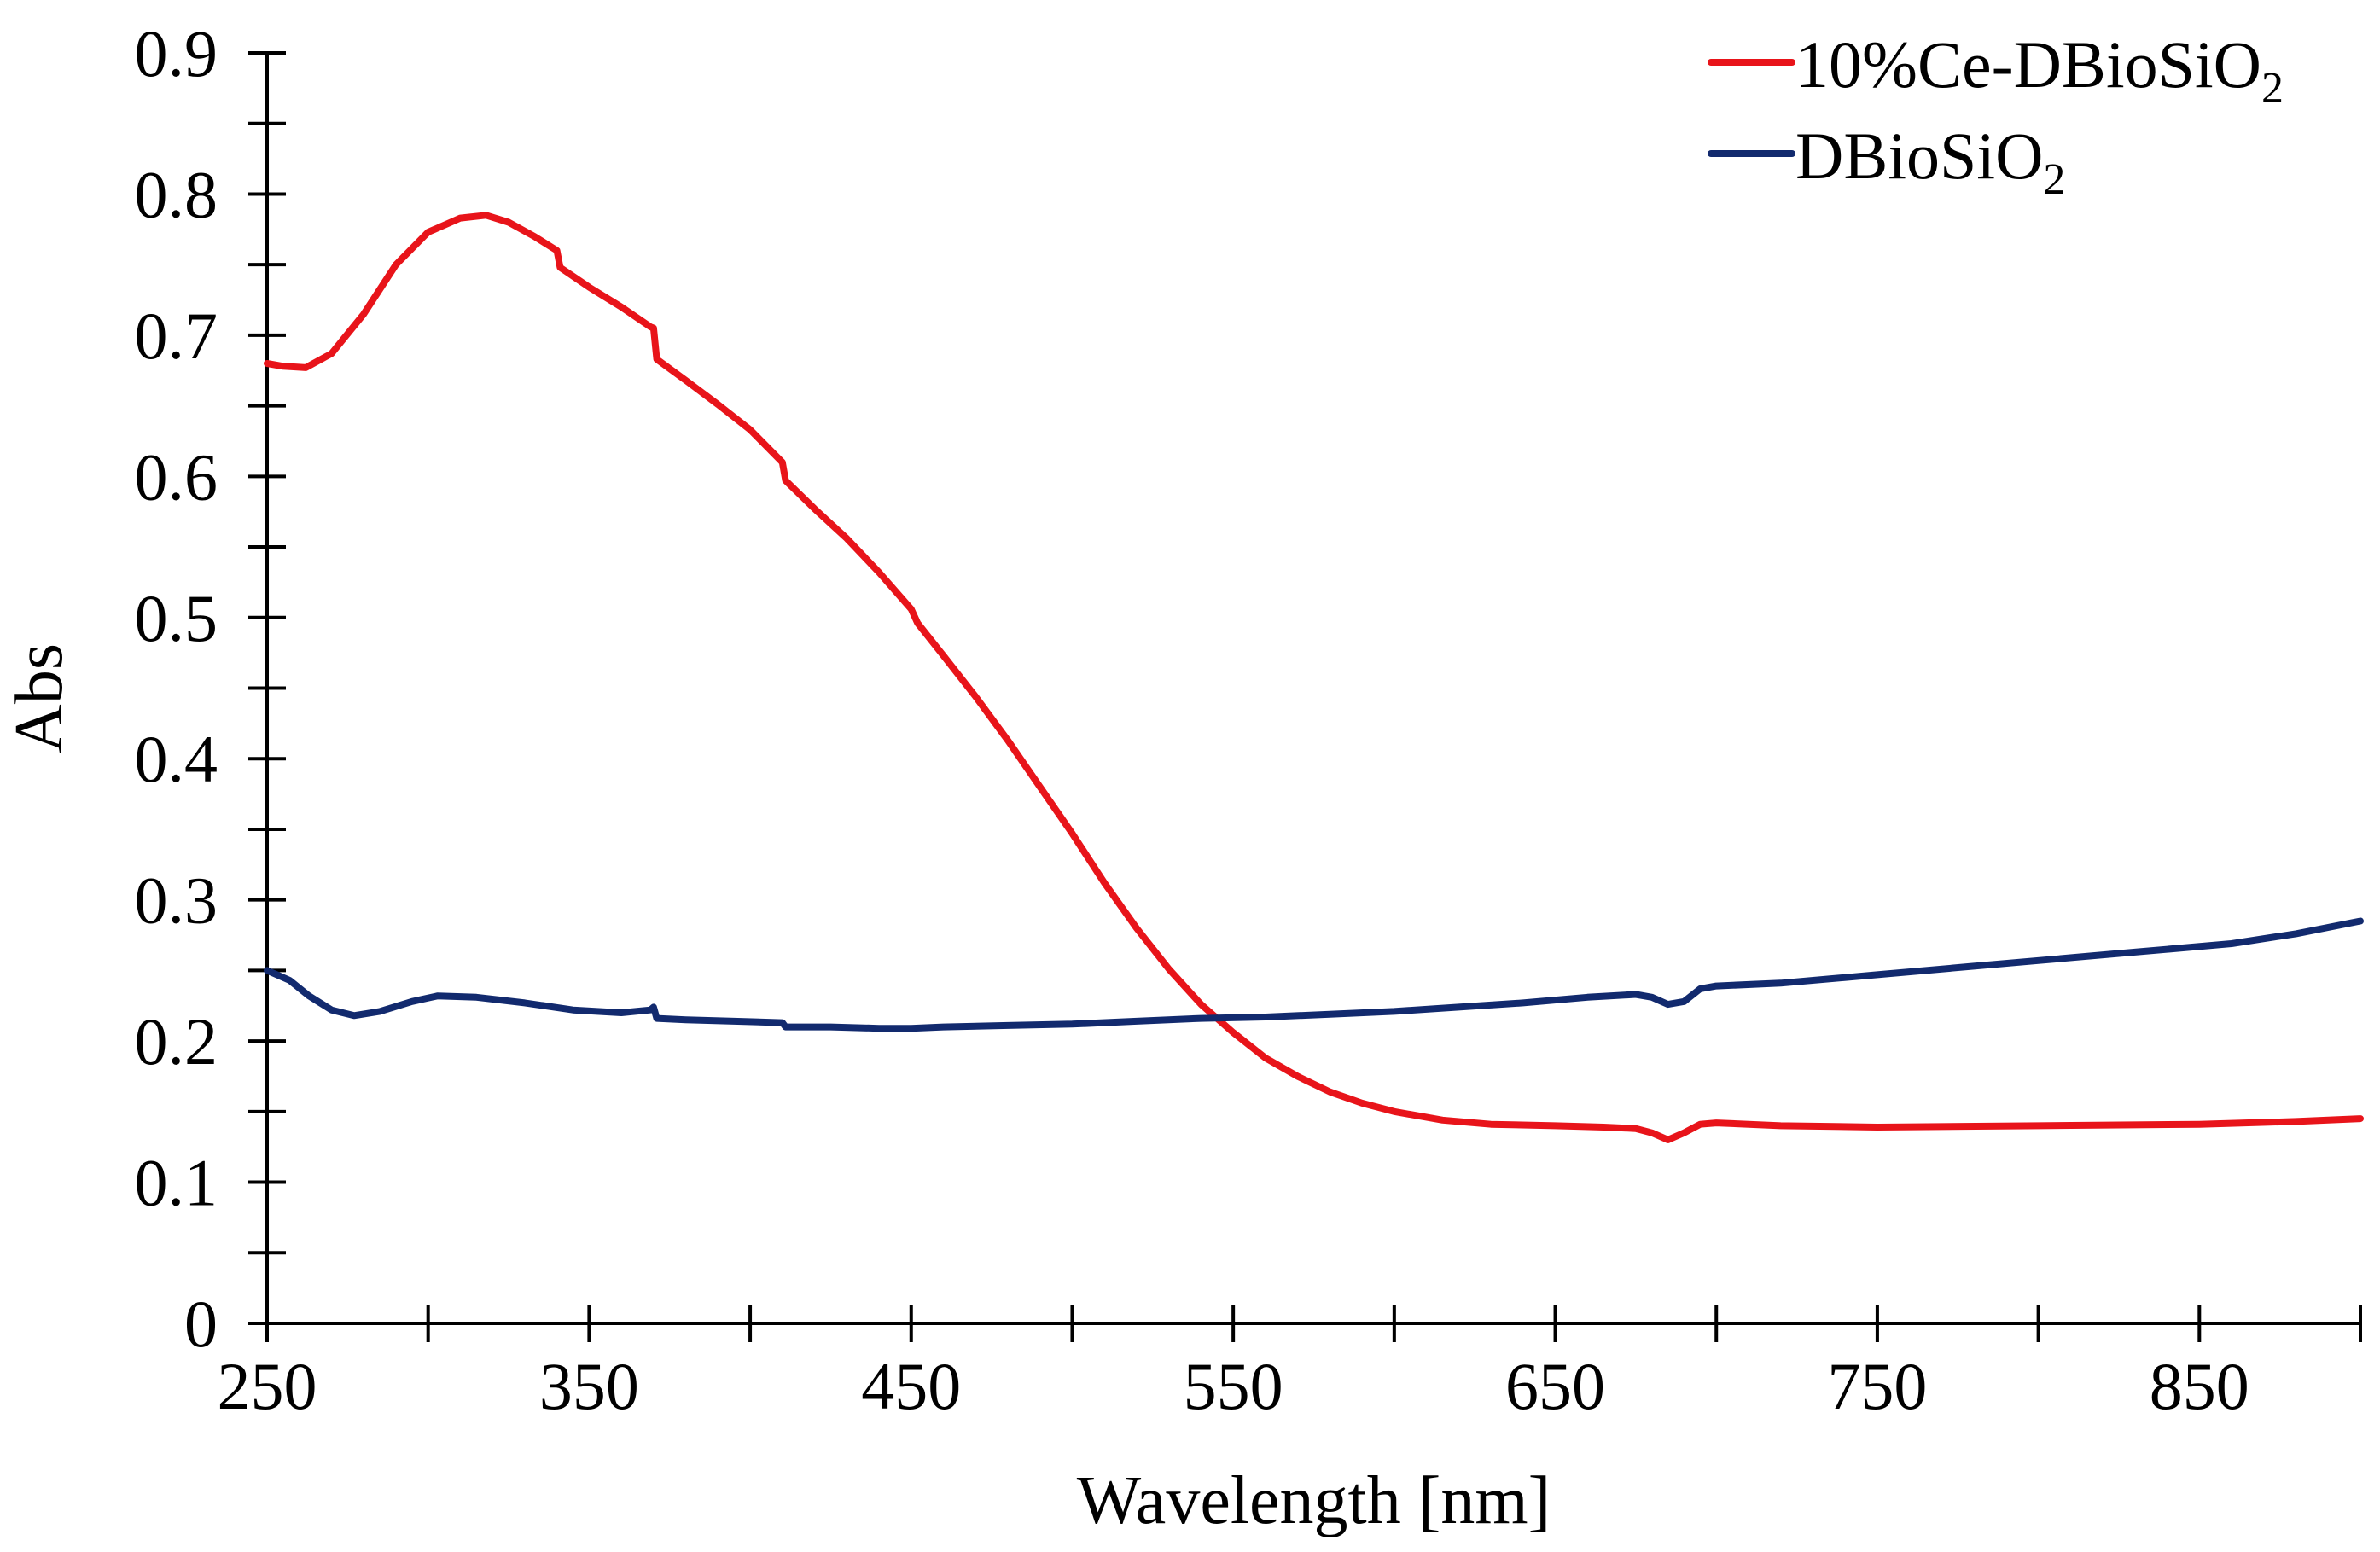 This screenshot has width=2380, height=1552. Describe the element at coordinates (176, 336) in the screenshot. I see `y-tick-label: 0.7` at that location.